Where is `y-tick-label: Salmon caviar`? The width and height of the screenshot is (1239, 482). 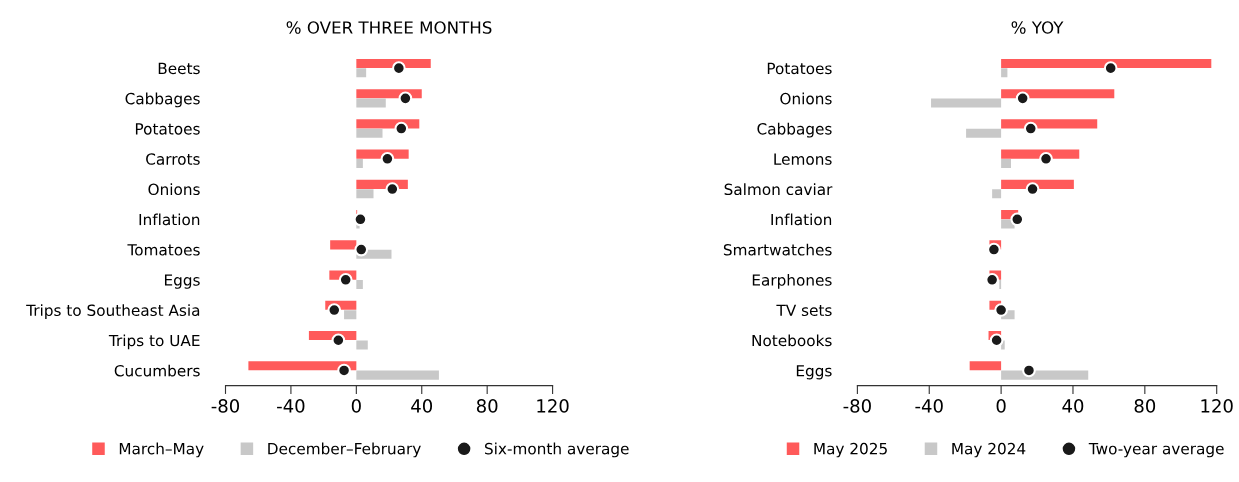 y-tick-label: Salmon caviar is located at coordinates (778, 189).